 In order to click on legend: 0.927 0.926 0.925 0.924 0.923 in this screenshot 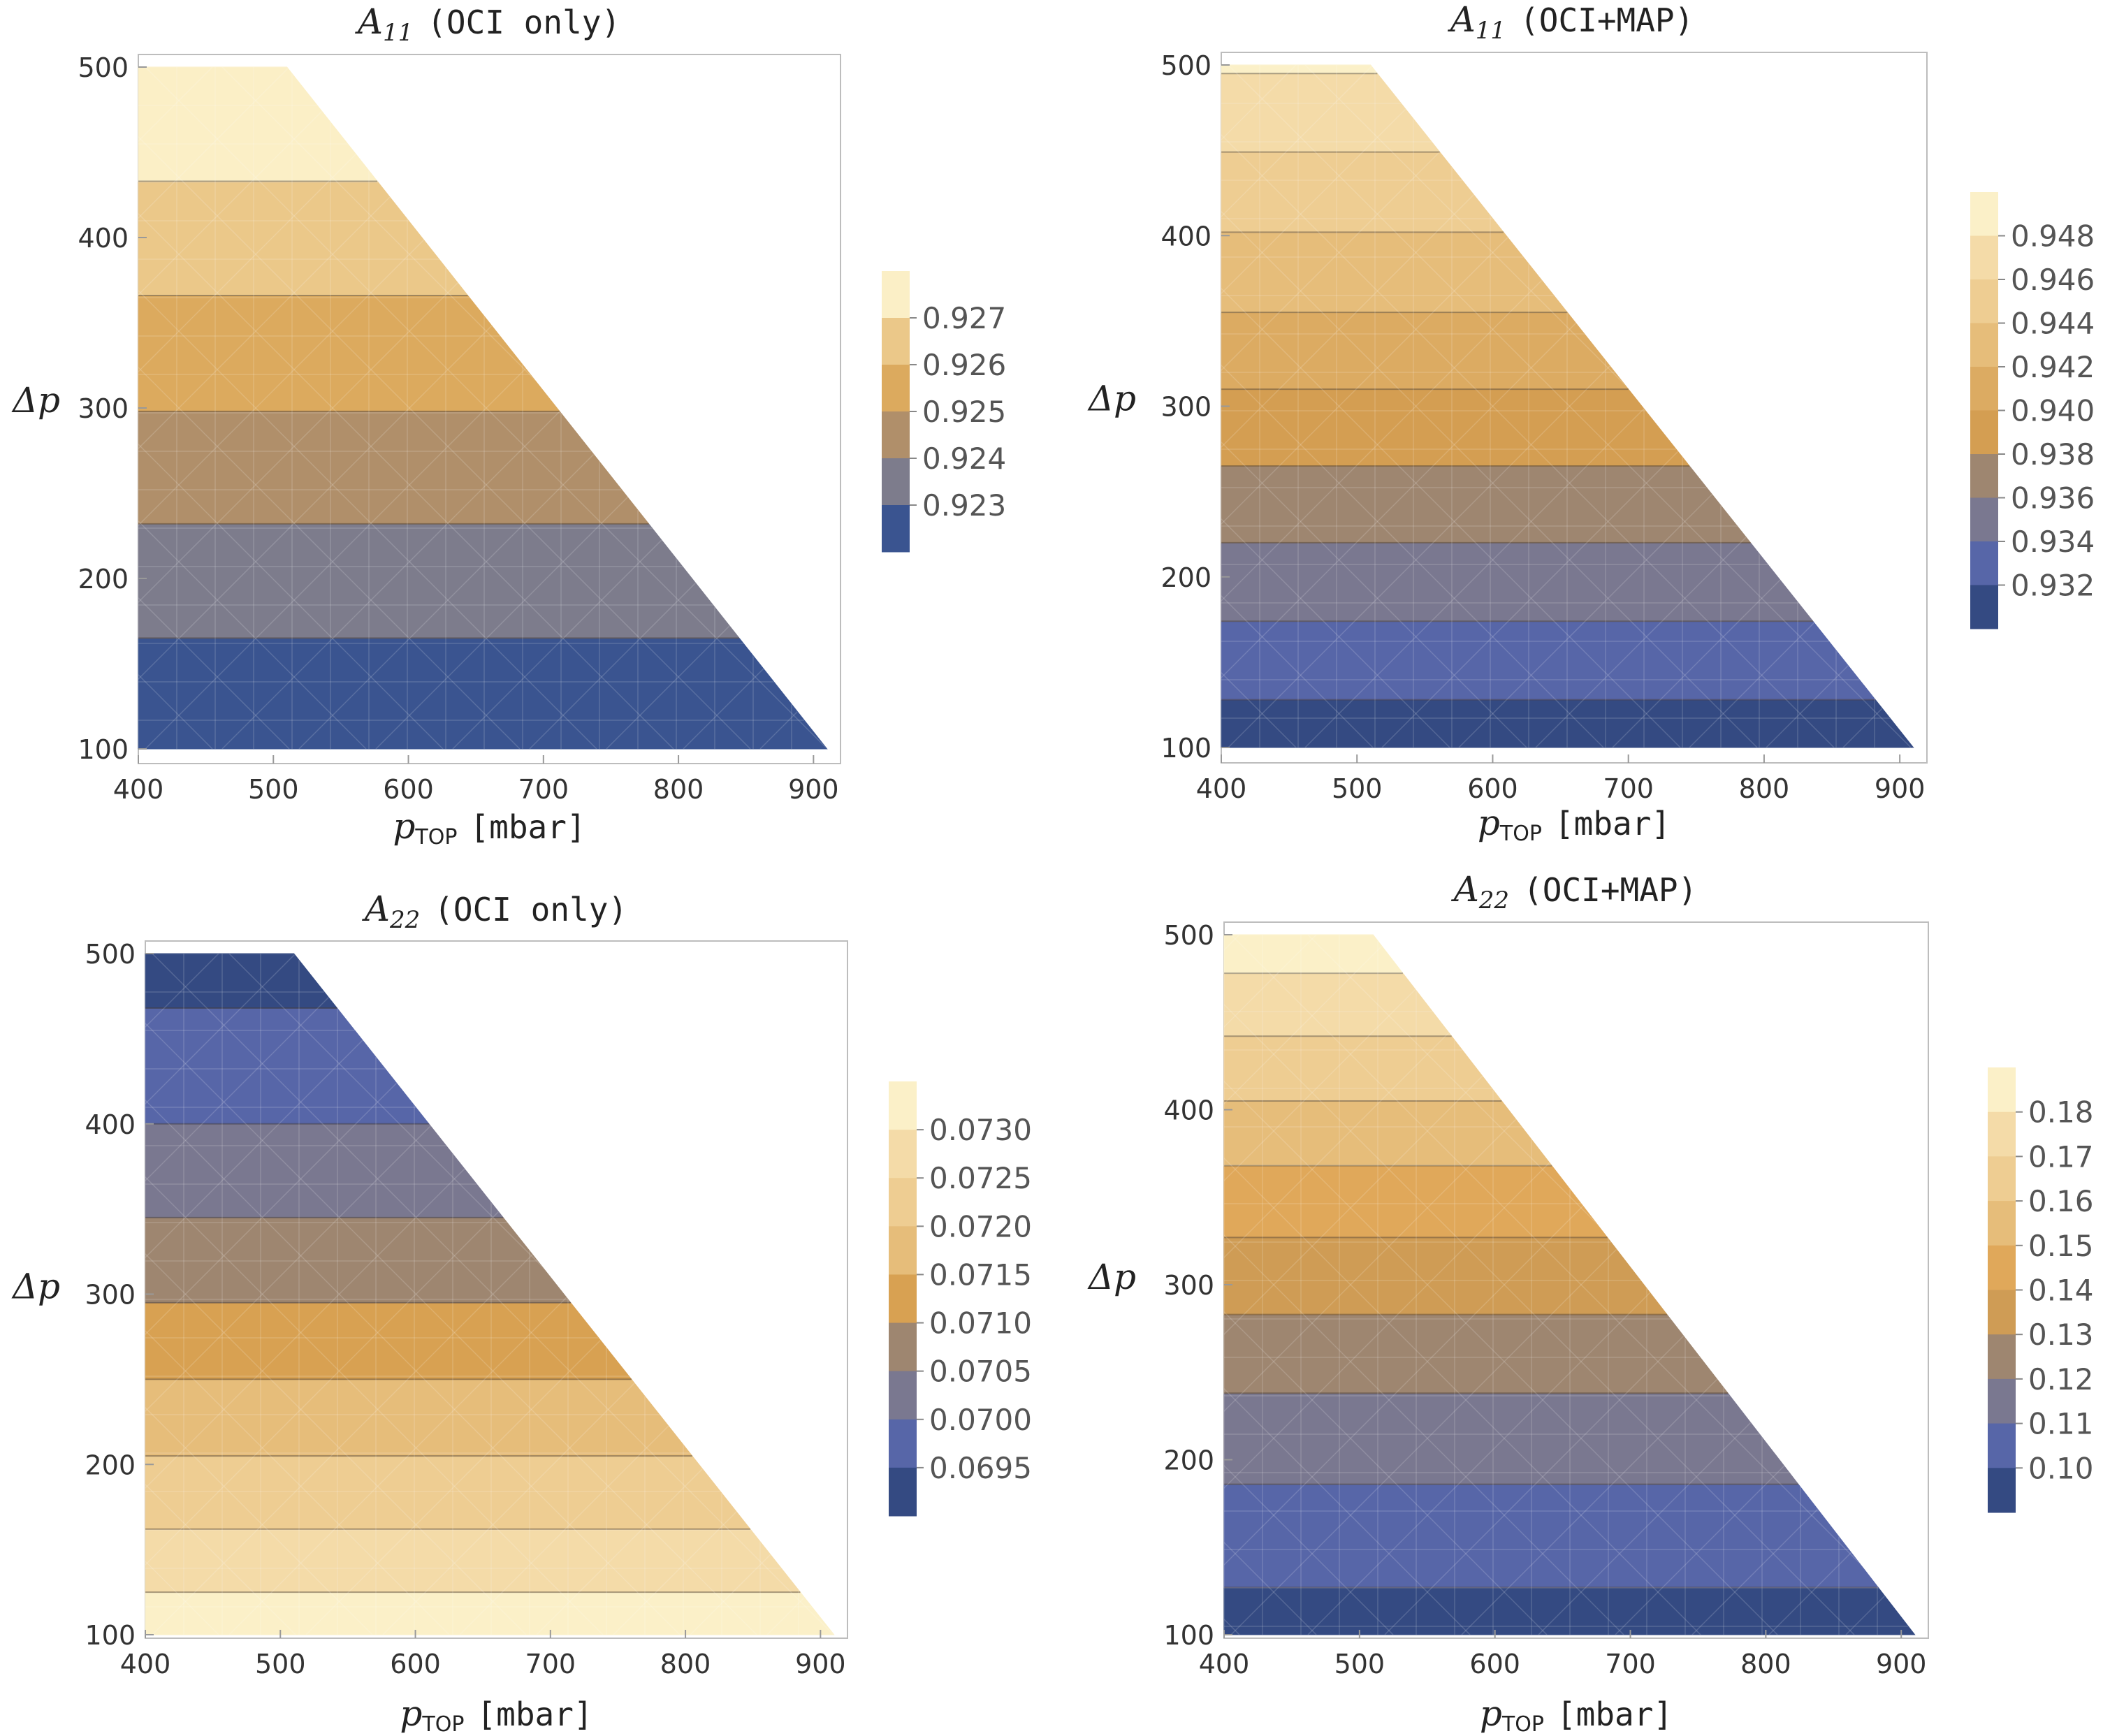, I will do `click(944, 412)`.